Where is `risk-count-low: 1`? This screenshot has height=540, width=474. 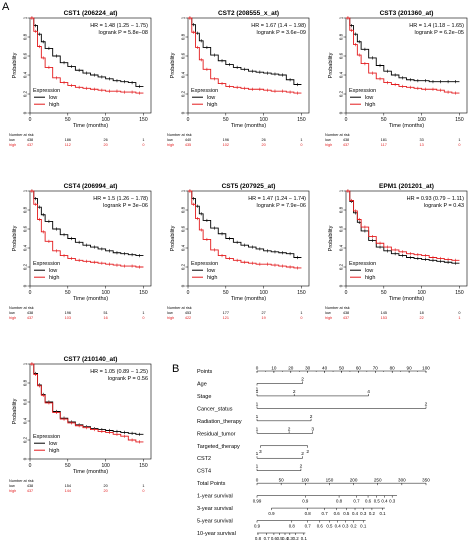 risk-count-low: 1 is located at coordinates (301, 313).